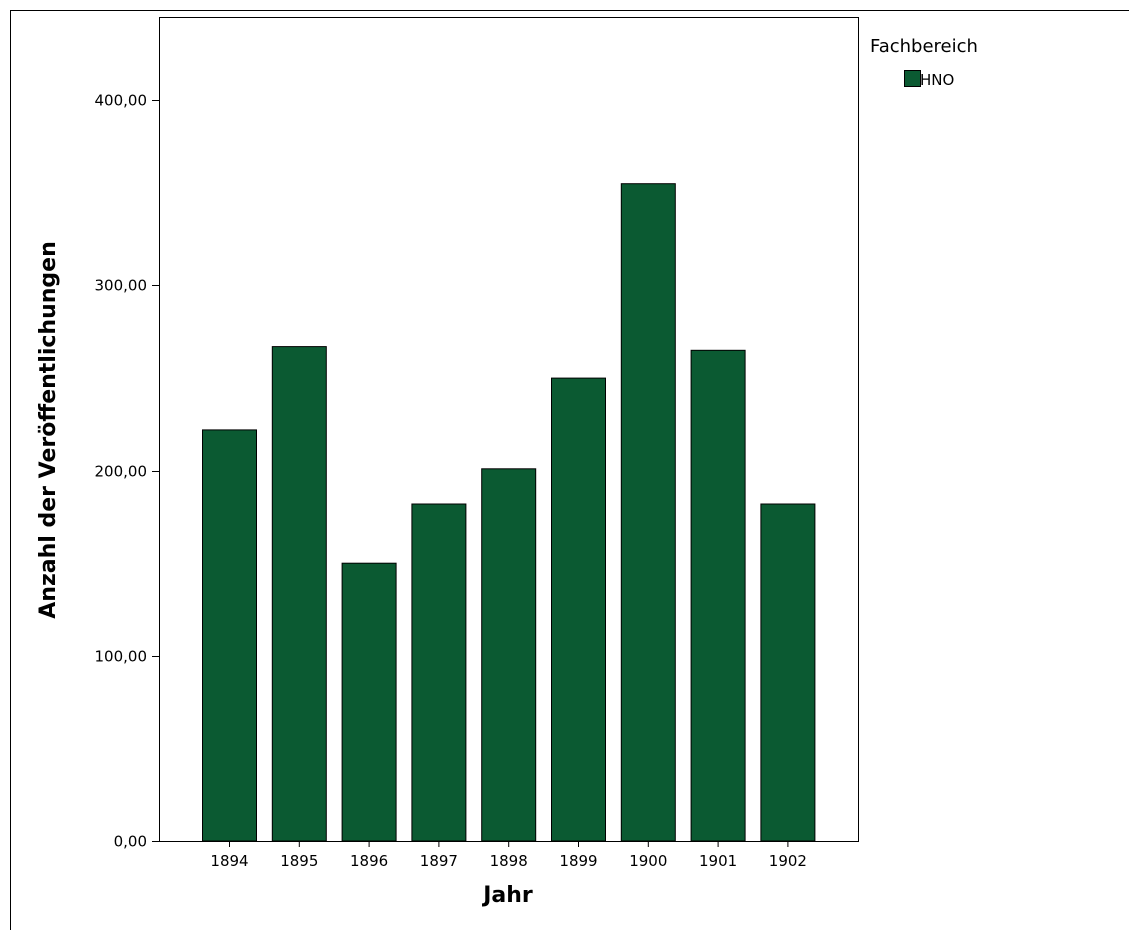  Describe the element at coordinates (924, 62) in the screenshot. I see `legend: Fachbereich HNO` at that location.